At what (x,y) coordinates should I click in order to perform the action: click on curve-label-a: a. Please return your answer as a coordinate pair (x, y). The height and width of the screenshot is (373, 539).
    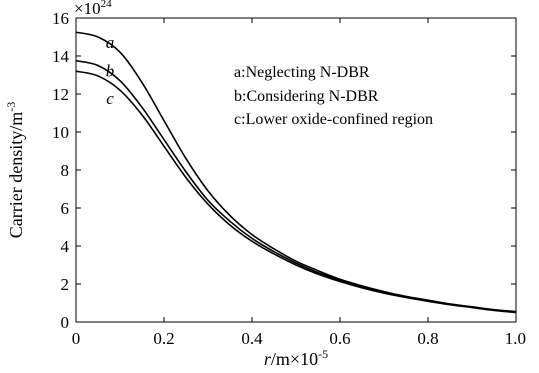
    Looking at the image, I should click on (110, 42).